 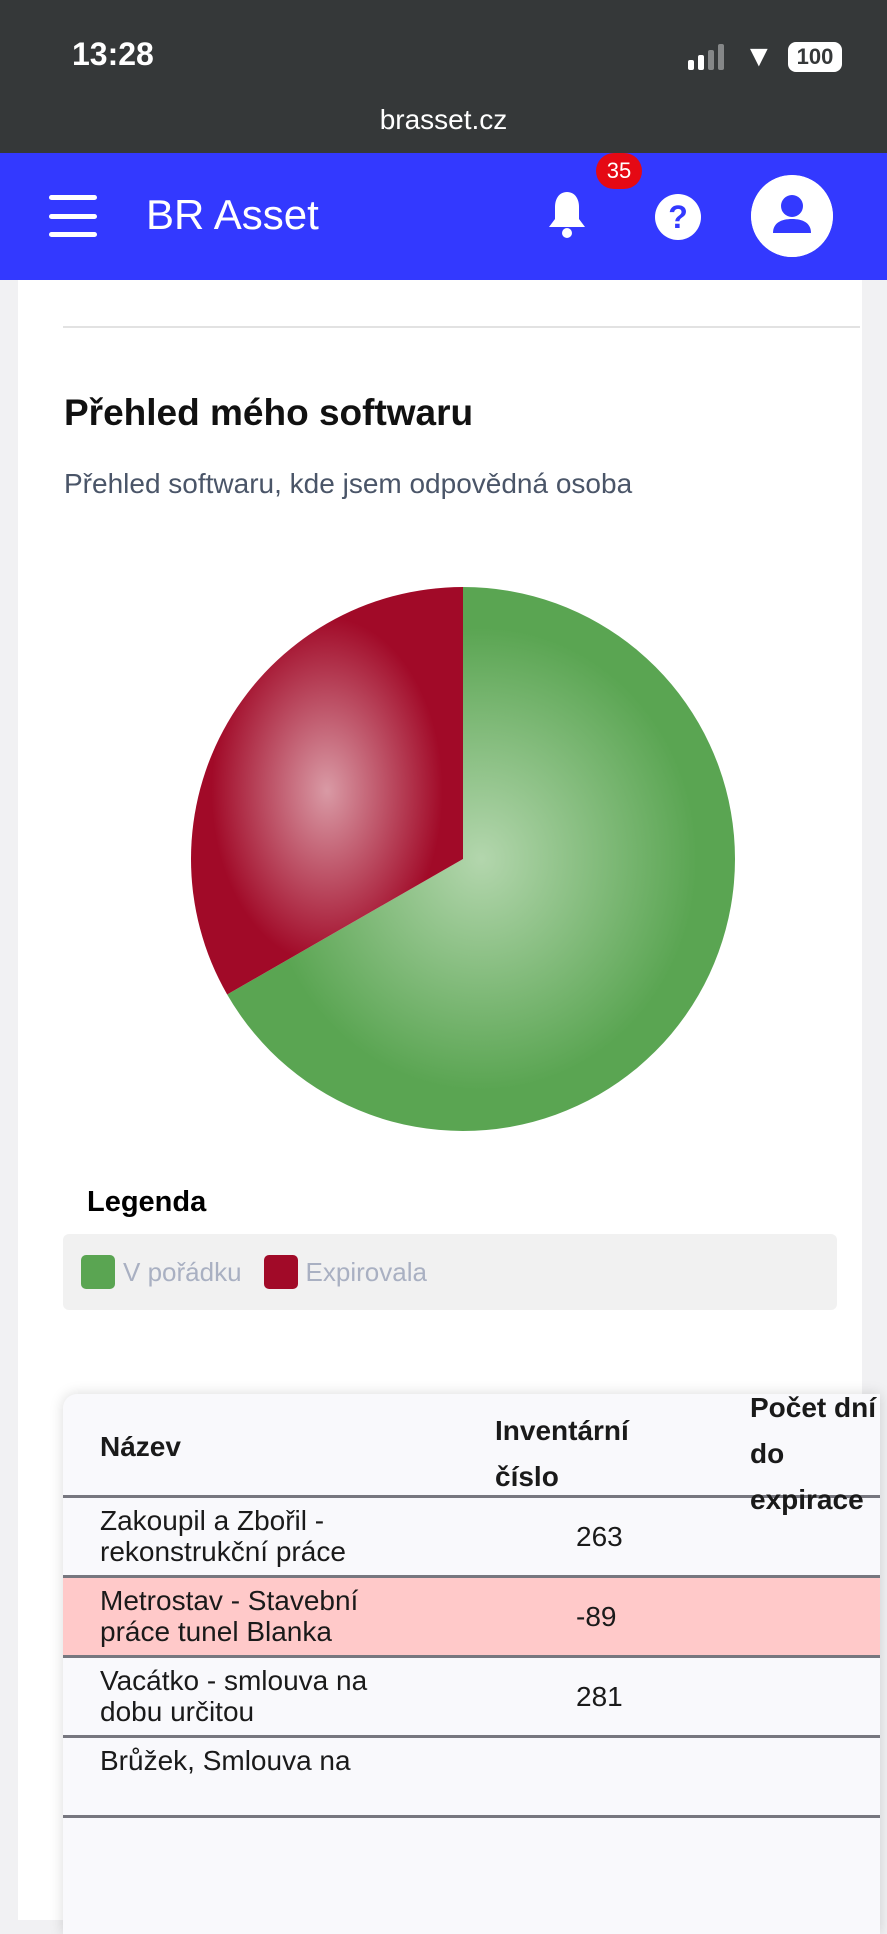 What do you see at coordinates (813, 1454) in the screenshot?
I see `column-header-days: Počet dní do expirace` at bounding box center [813, 1454].